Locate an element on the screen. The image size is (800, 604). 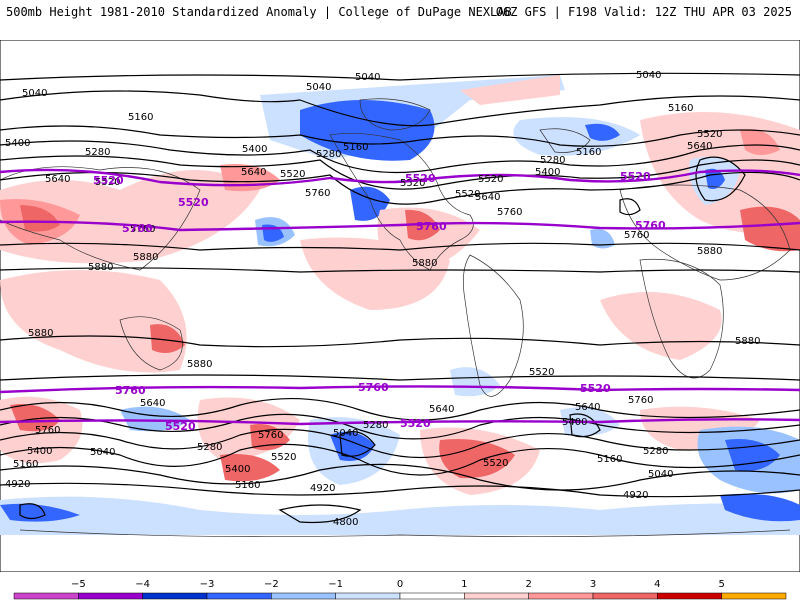
color-legend: −5 −4 −3 −2 −1 0 1 2 3 4 5 is located at coordinates (400, 588).